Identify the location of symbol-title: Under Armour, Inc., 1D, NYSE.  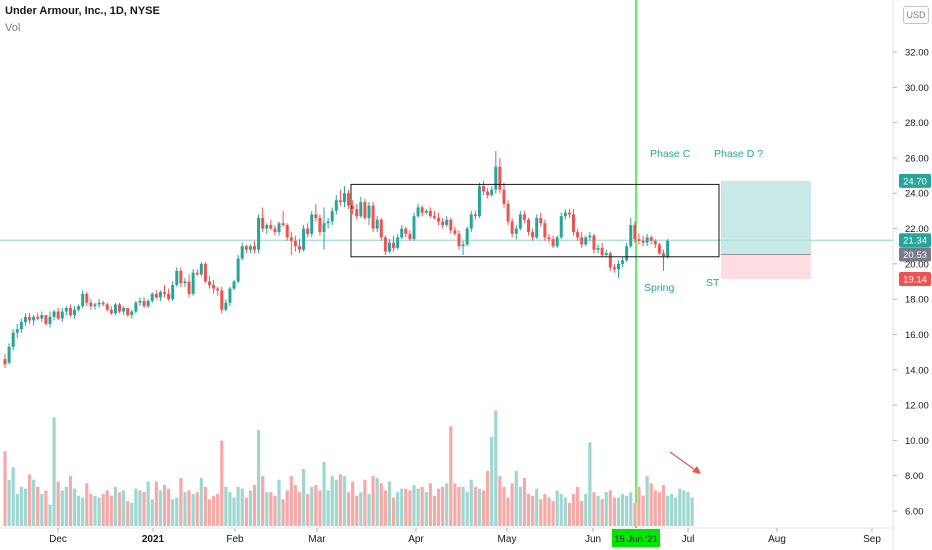
(82, 11).